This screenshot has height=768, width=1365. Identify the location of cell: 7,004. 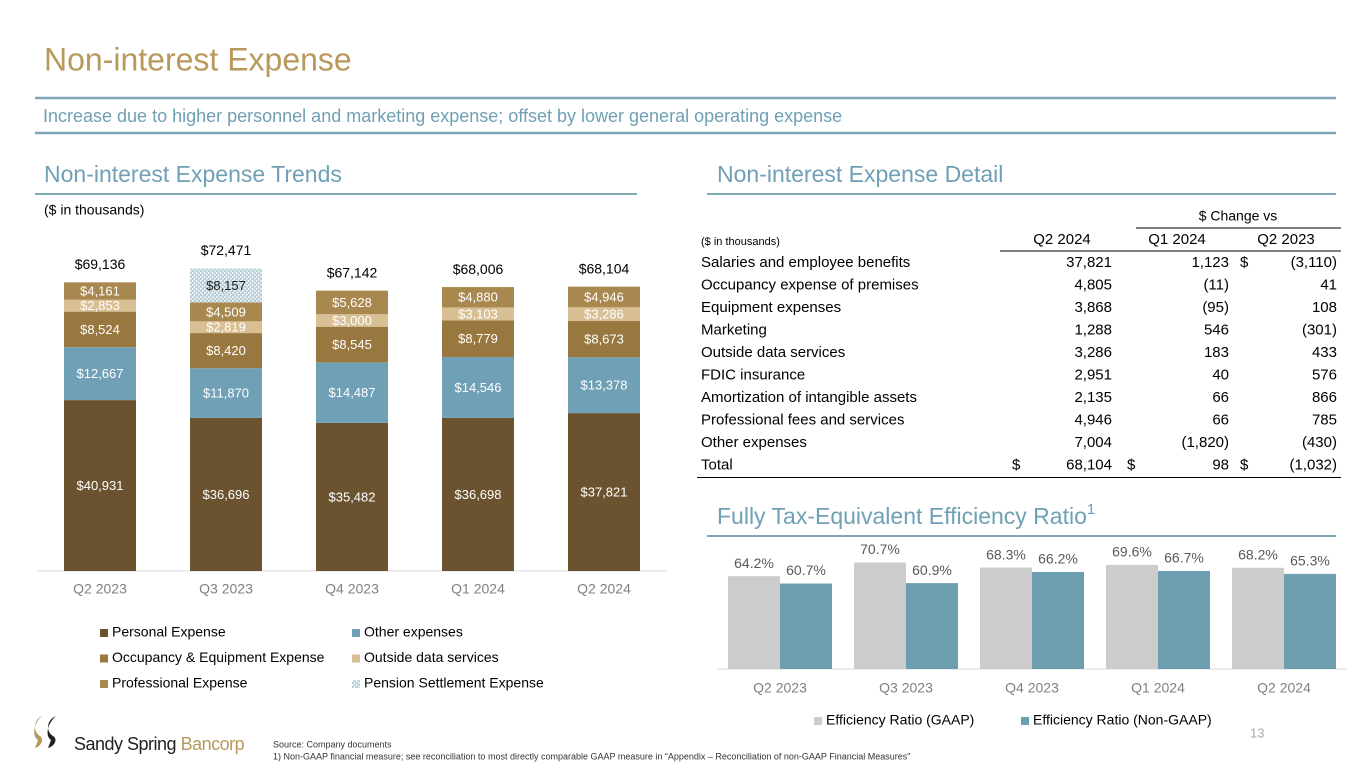
(1093, 442).